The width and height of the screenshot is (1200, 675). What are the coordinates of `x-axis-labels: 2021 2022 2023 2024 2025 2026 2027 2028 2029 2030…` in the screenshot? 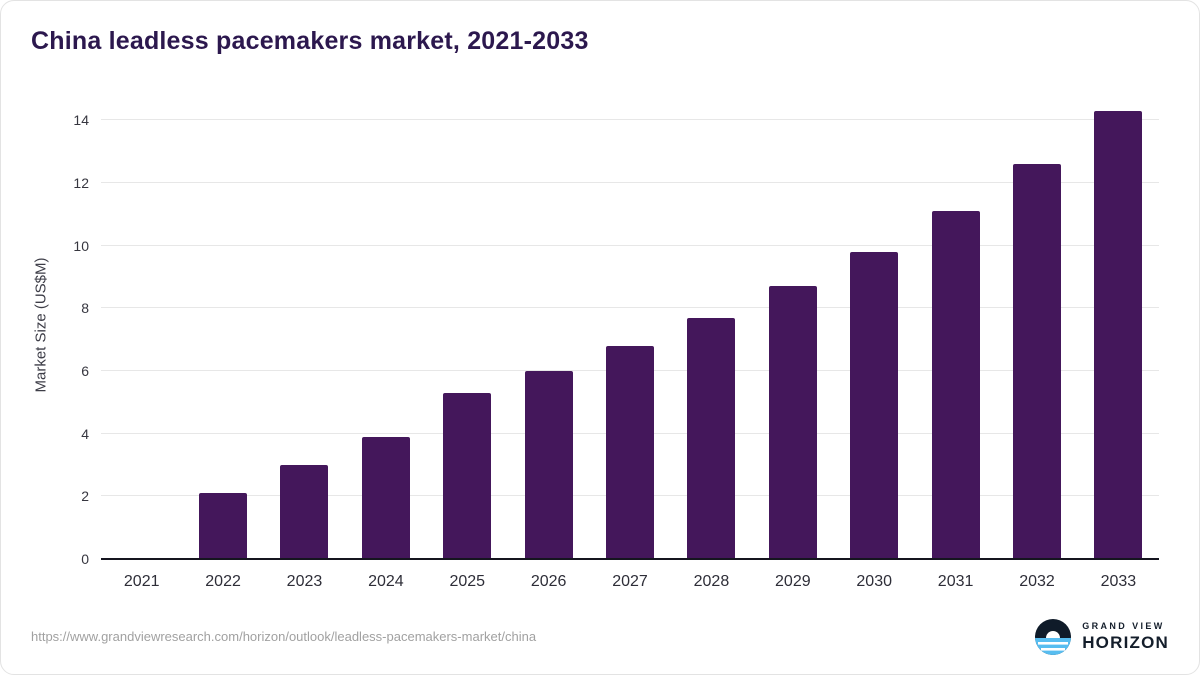 It's located at (630, 582).